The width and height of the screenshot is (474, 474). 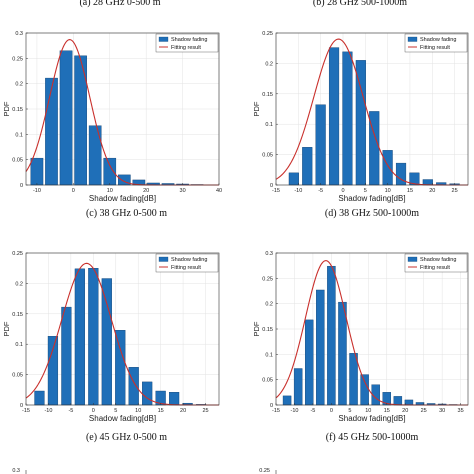 What do you see at coordinates (115, 411) in the screenshot?
I see `x-tick-label: 5` at bounding box center [115, 411].